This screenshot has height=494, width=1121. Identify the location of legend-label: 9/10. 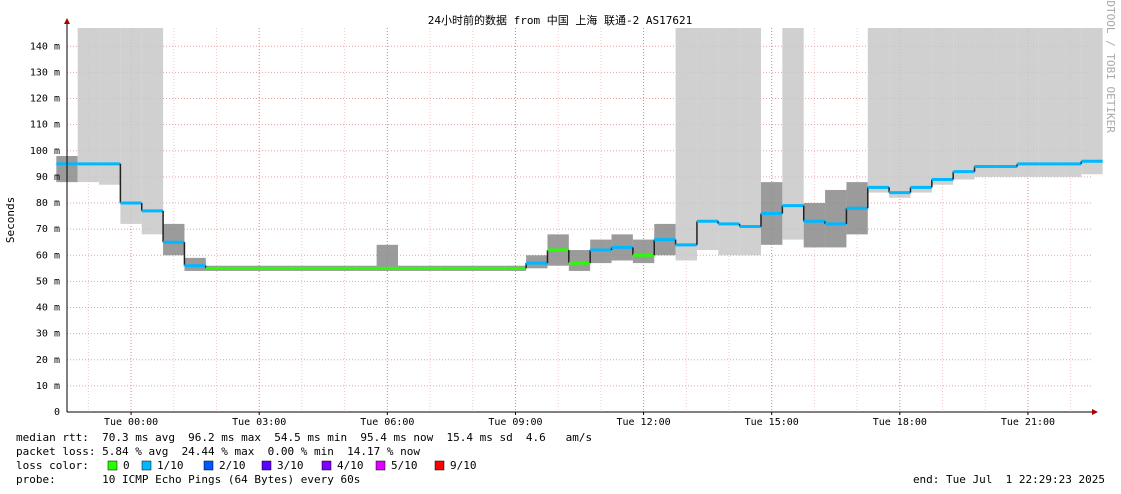
(463, 465).